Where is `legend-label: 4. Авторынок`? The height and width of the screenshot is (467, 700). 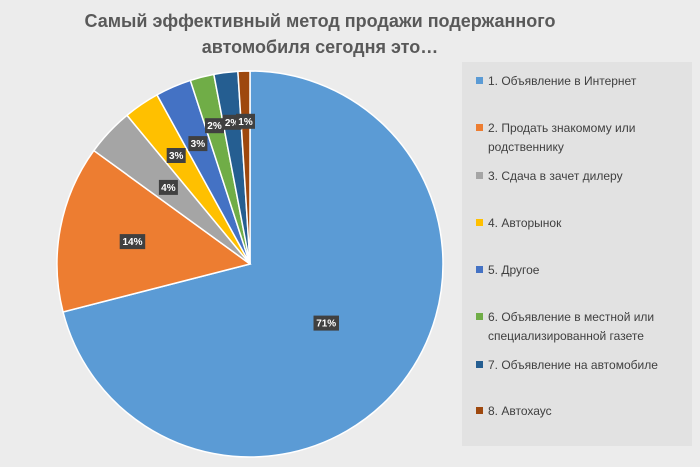 legend-label: 4. Авторынок is located at coordinates (525, 223).